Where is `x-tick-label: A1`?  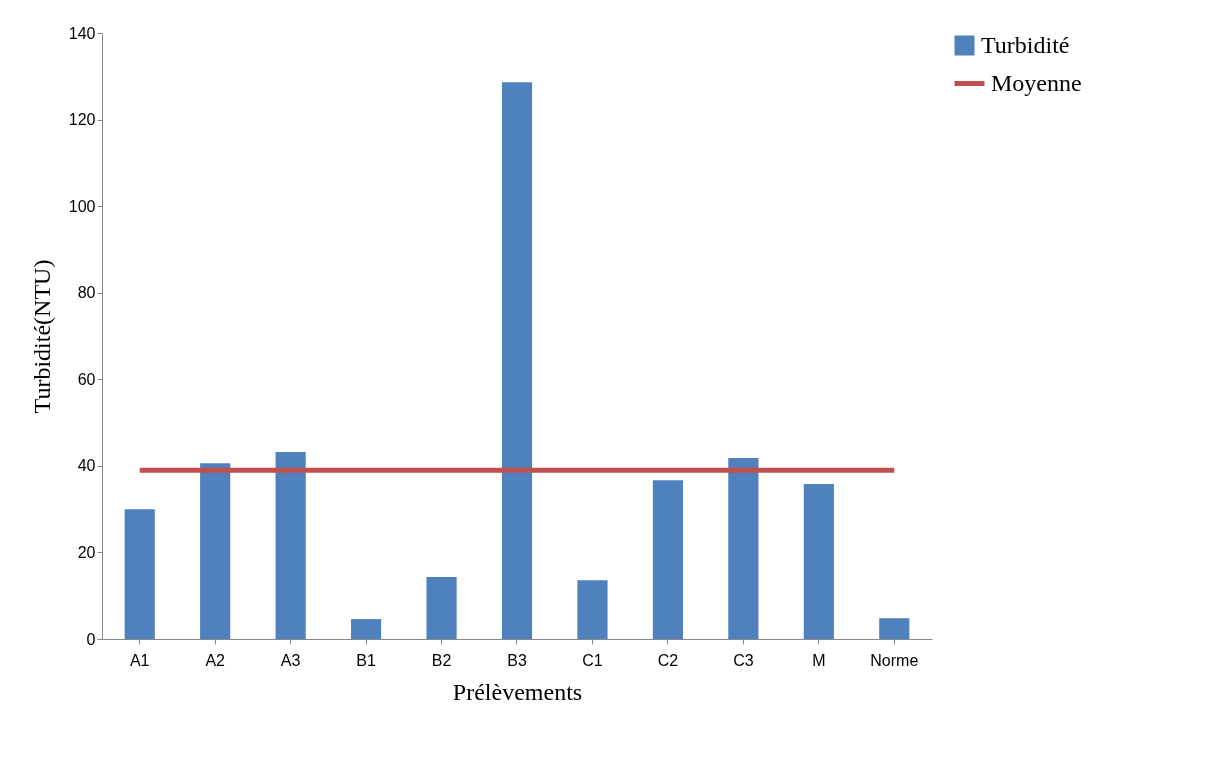 x-tick-label: A1 is located at coordinates (139, 660).